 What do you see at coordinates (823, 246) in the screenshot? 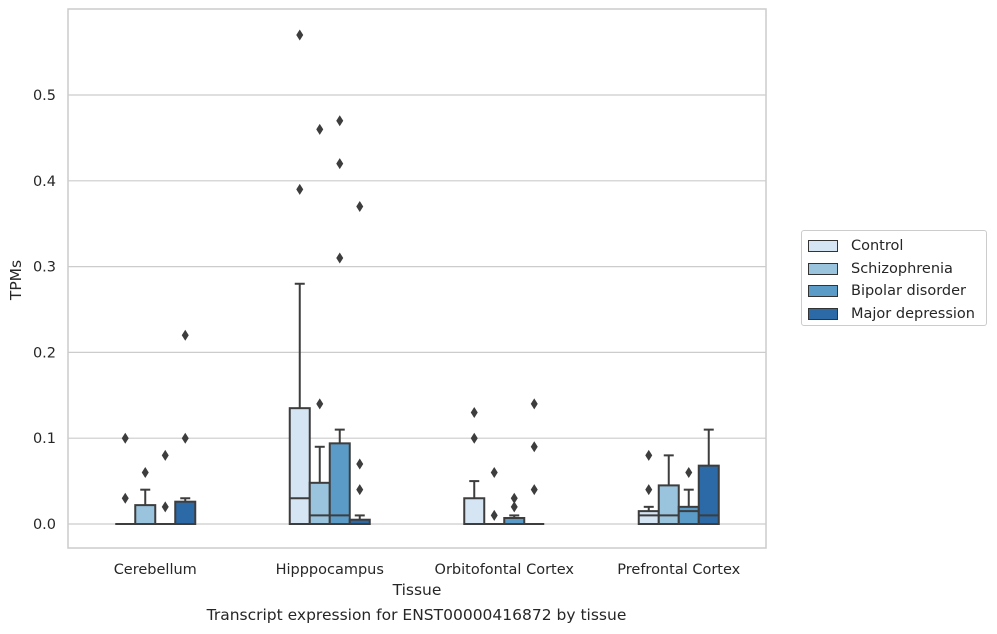
I see `legend-swatch-control` at bounding box center [823, 246].